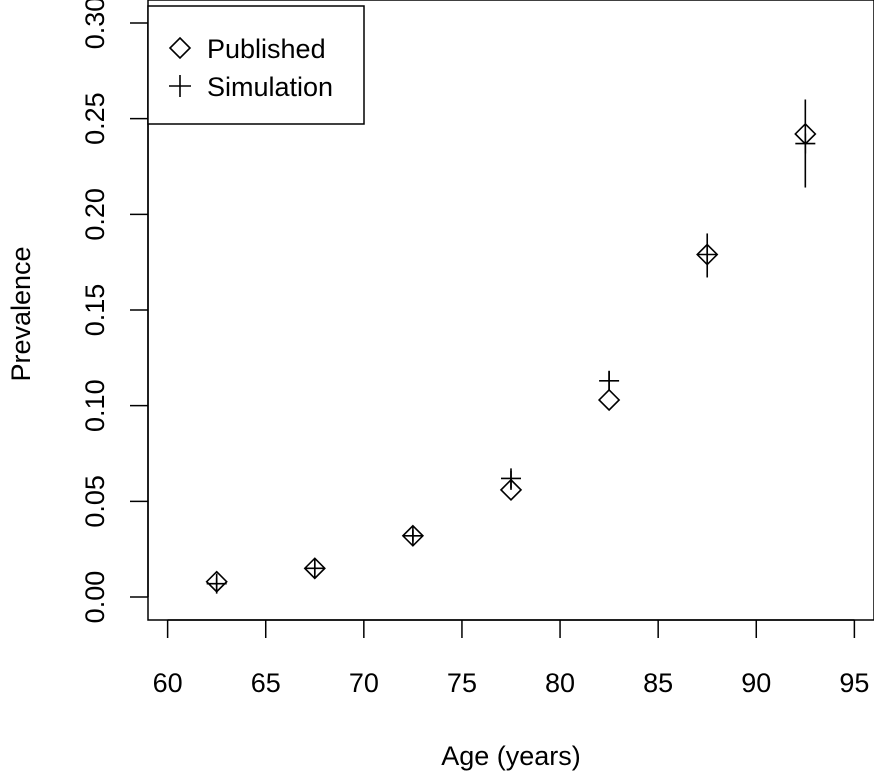  Describe the element at coordinates (270, 87) in the screenshot. I see `legend-label: Simulation` at that location.